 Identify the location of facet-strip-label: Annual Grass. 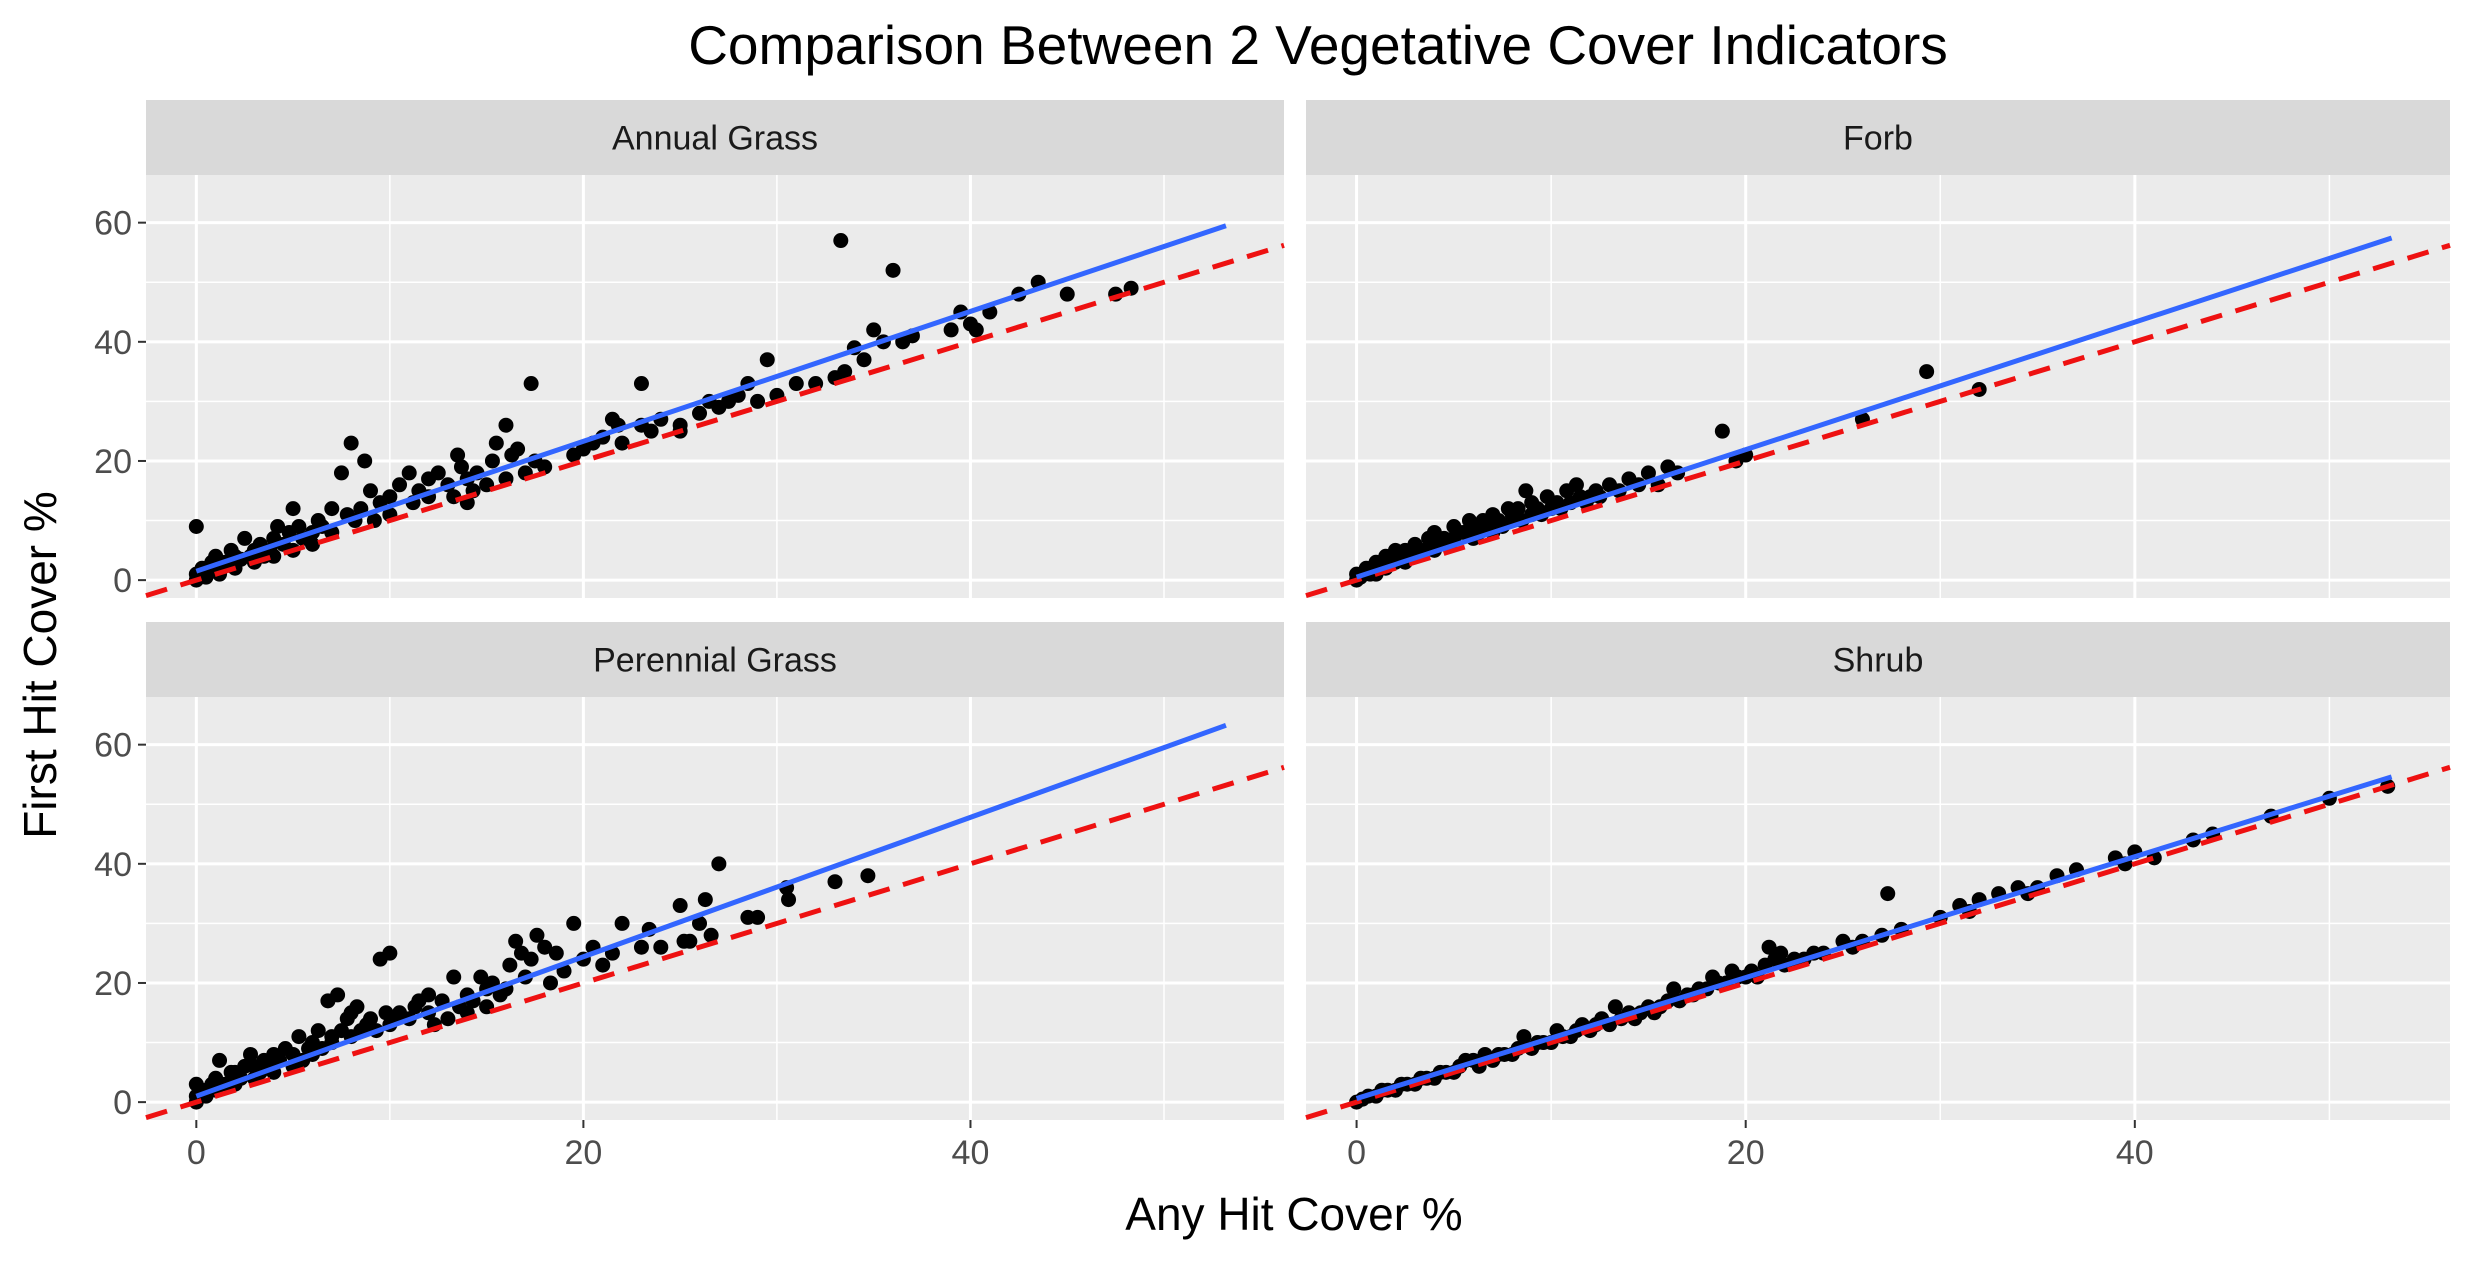
(715, 139).